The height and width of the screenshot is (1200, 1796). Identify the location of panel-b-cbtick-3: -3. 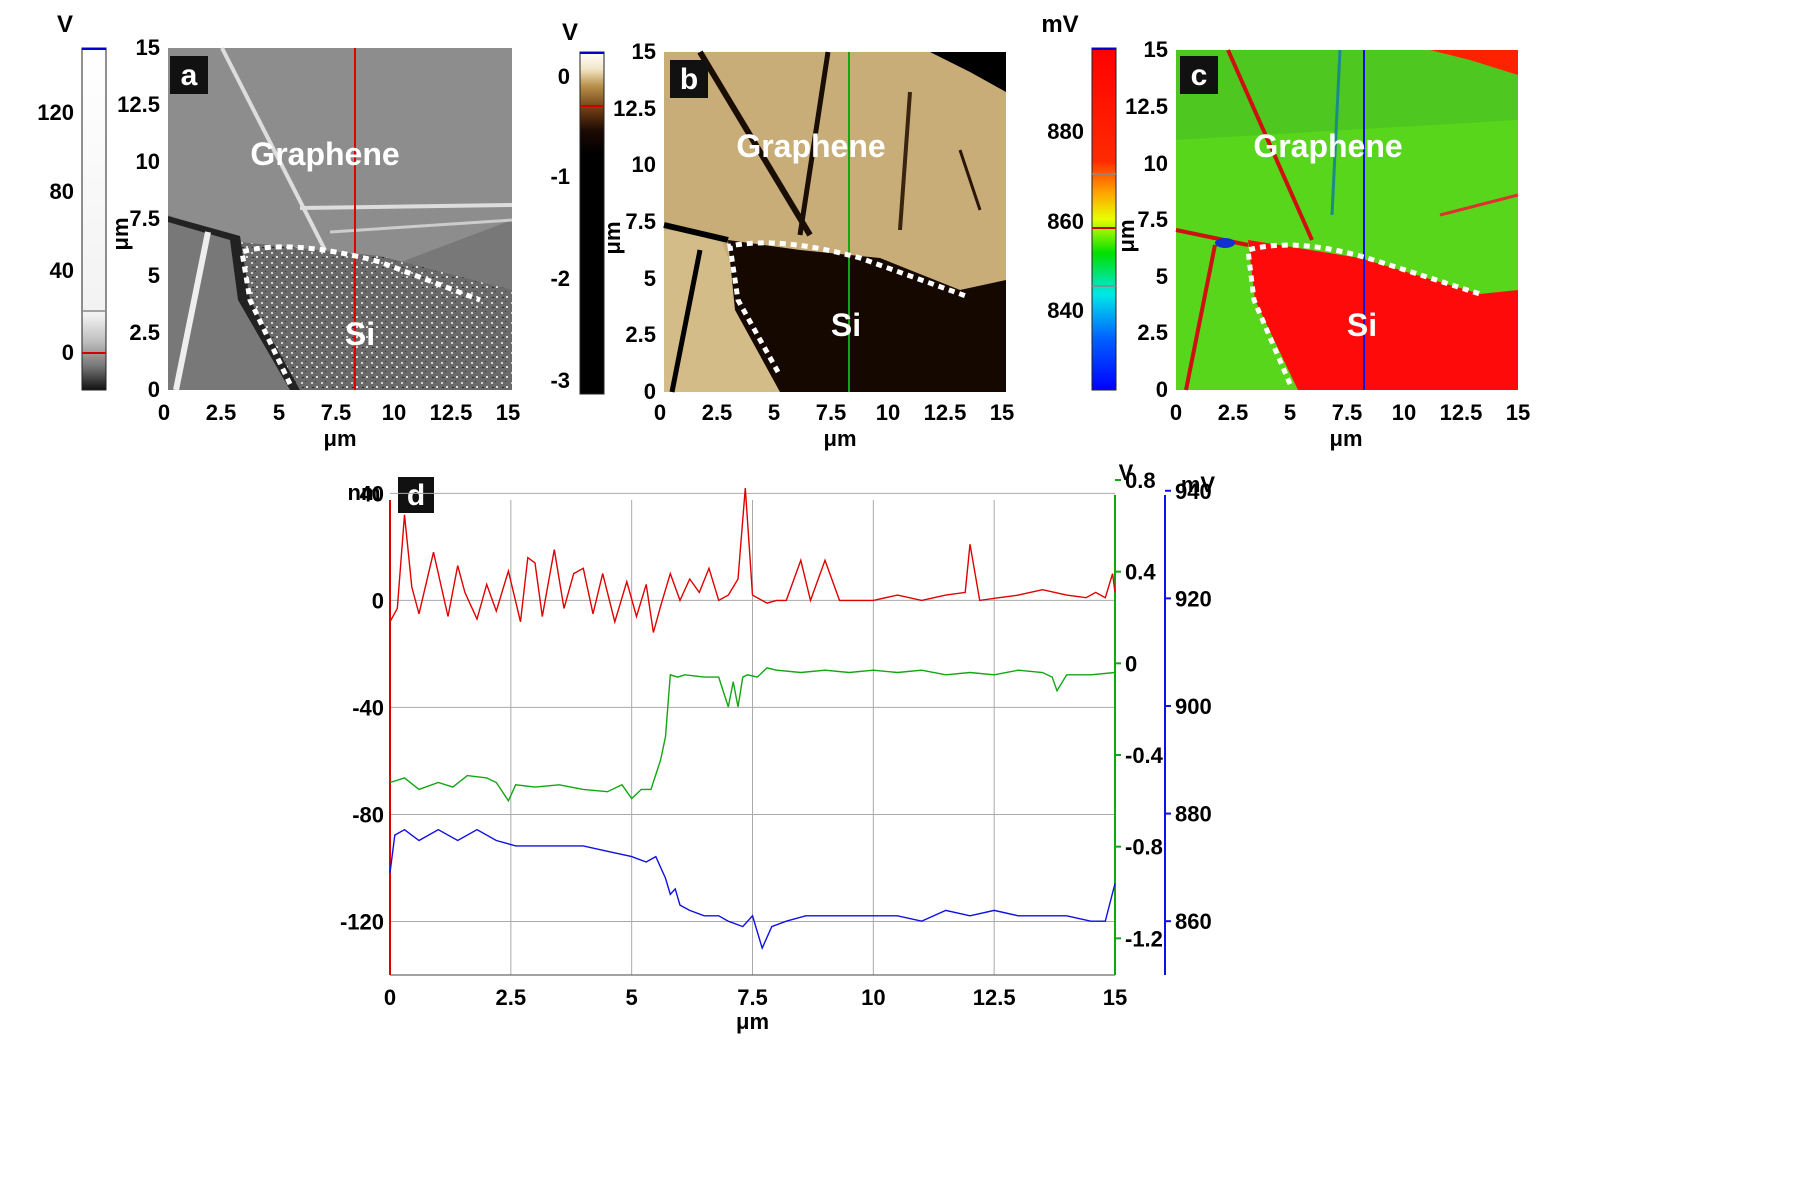
(560, 380).